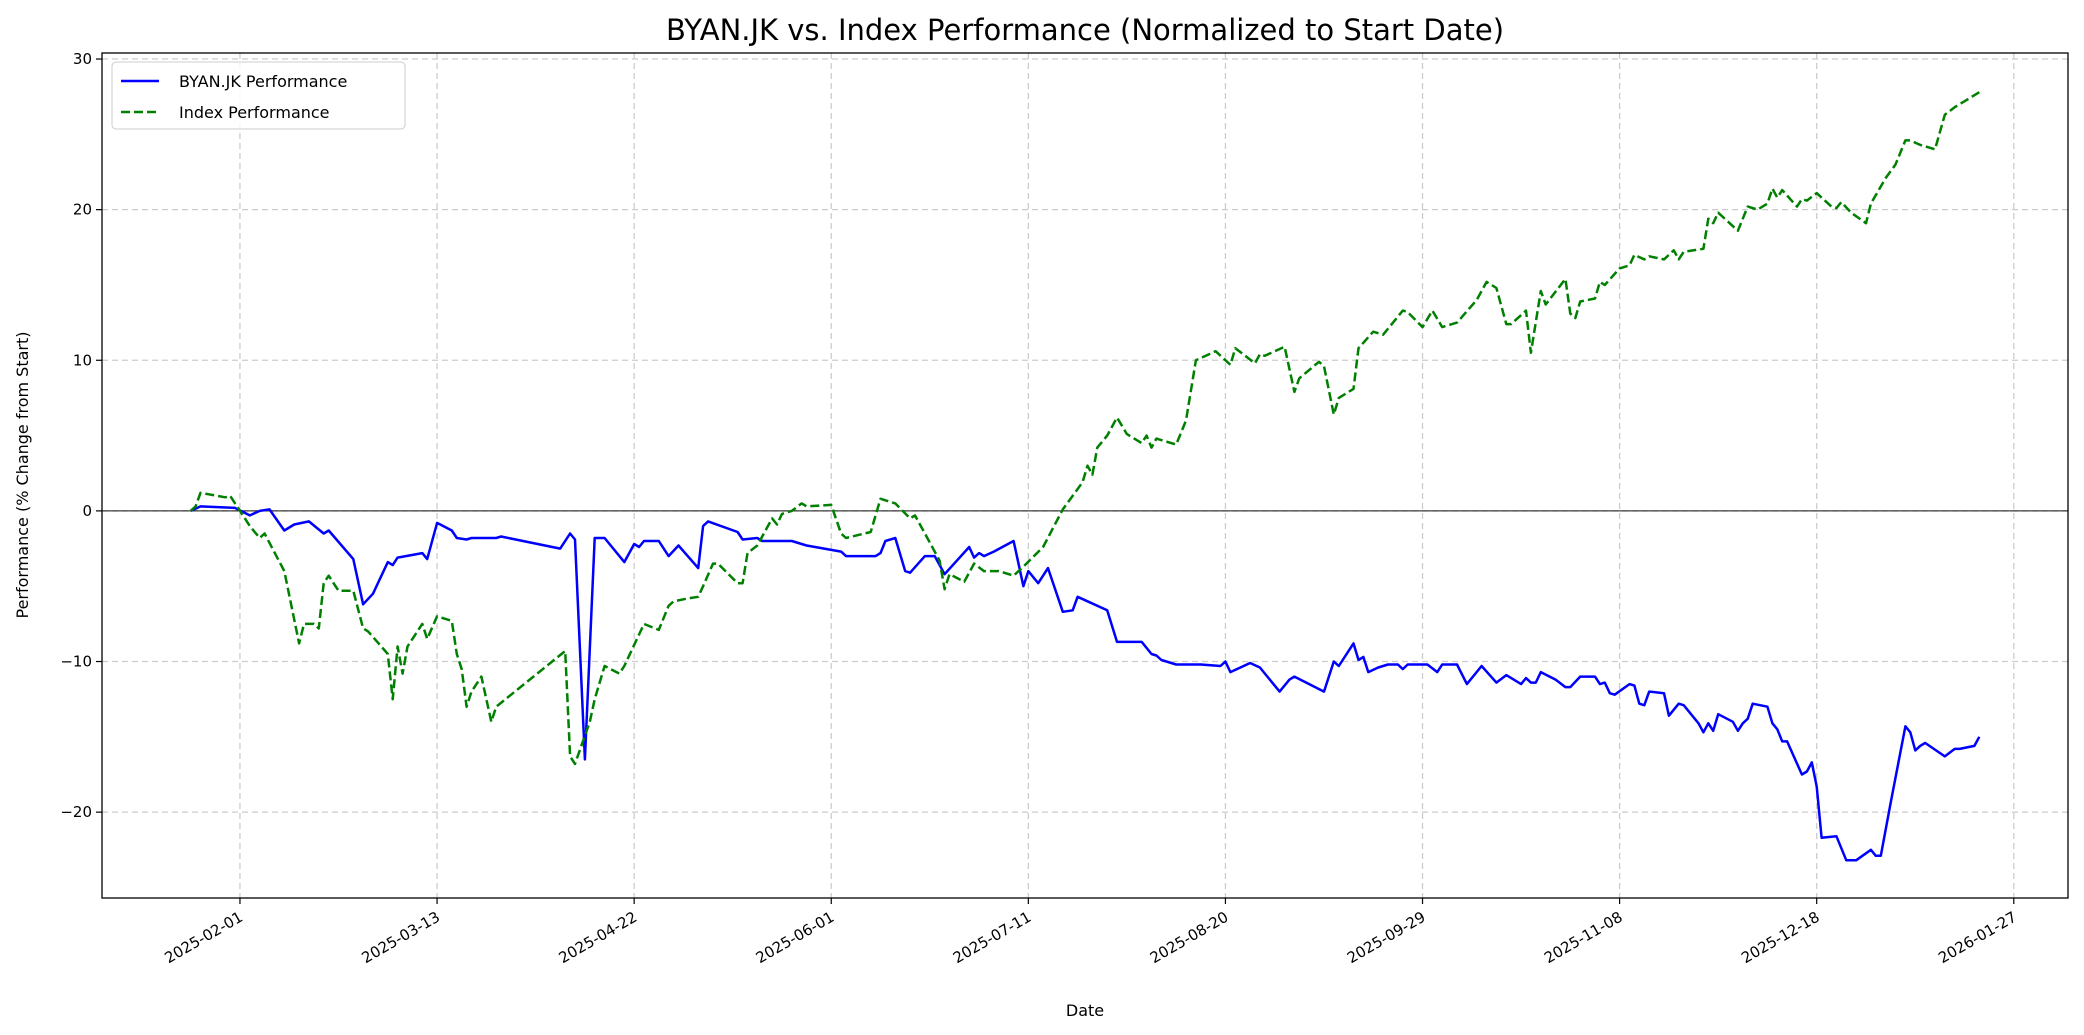  What do you see at coordinates (81, 435) in the screenshot?
I see `y-axis: −20 −10 0 10 20 30` at bounding box center [81, 435].